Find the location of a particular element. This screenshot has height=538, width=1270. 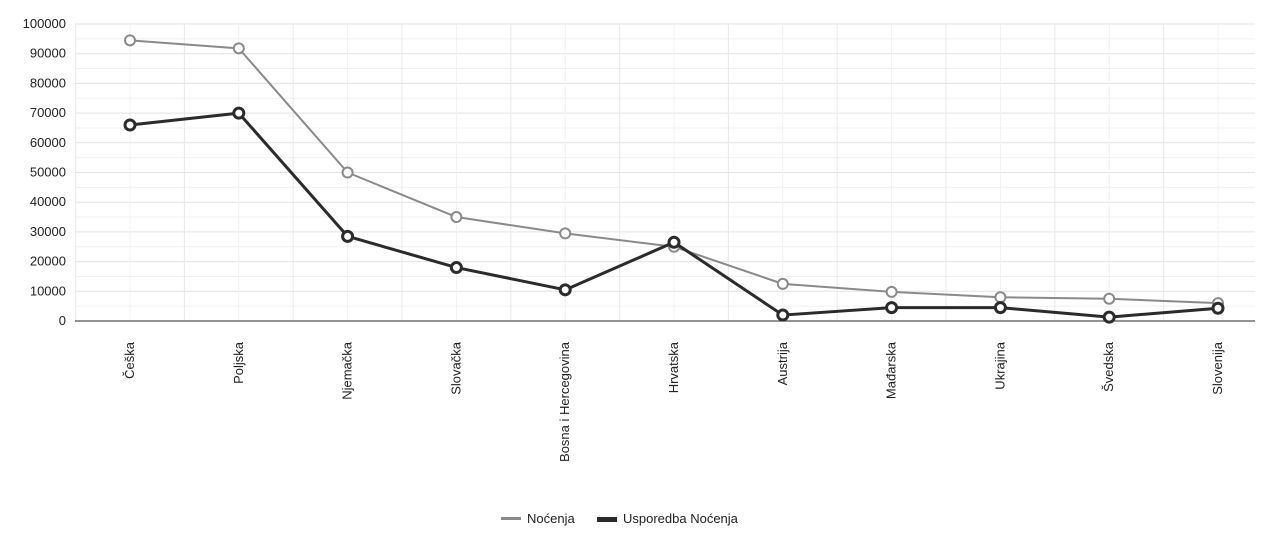

x-tick-label: Slovenija is located at coordinates (1217, 368).